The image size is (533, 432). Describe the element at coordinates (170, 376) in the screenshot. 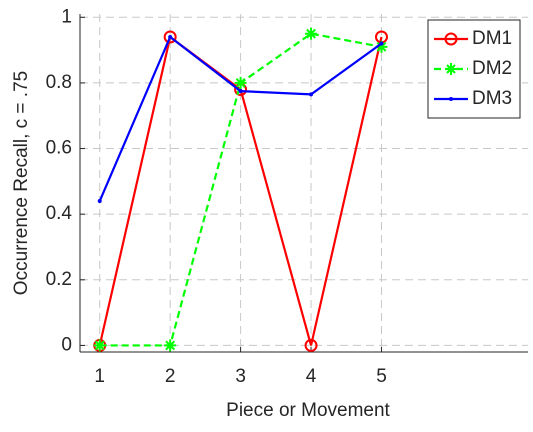

I see `x-tick-label: 2` at that location.